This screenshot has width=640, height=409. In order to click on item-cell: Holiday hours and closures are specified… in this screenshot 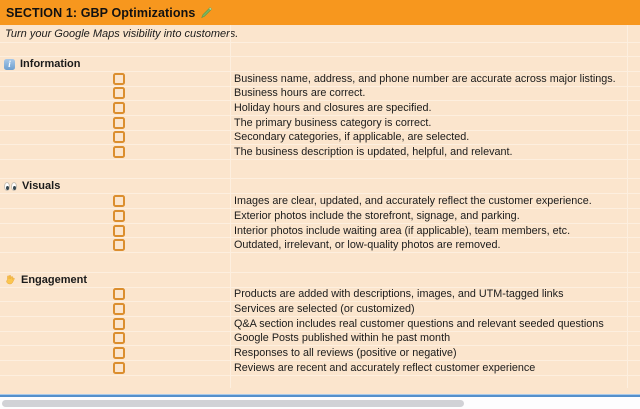, I will do `click(435, 108)`.